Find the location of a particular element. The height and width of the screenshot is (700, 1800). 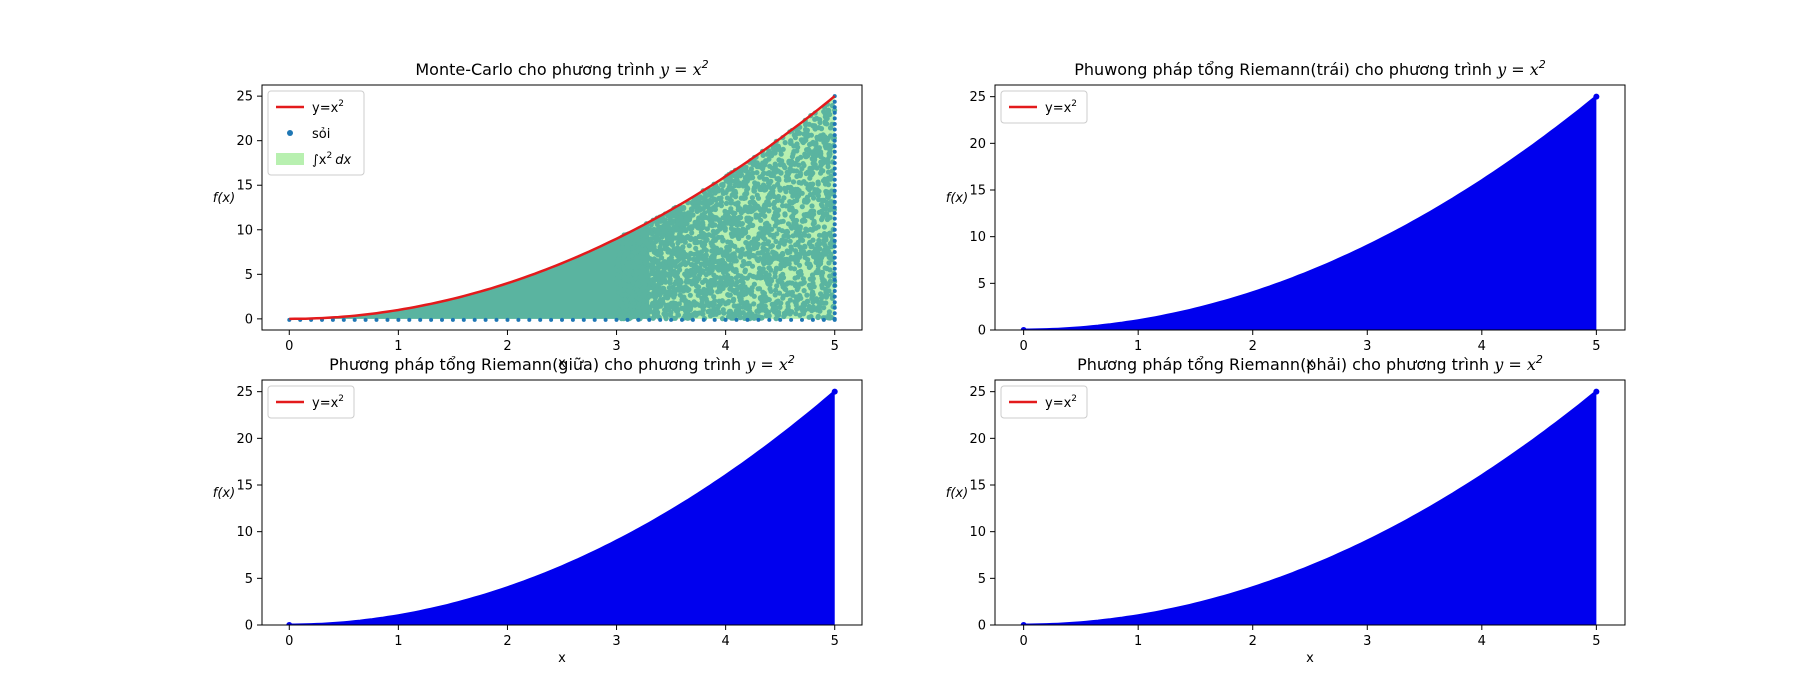

x-tick-label: 3 is located at coordinates (1367, 346).